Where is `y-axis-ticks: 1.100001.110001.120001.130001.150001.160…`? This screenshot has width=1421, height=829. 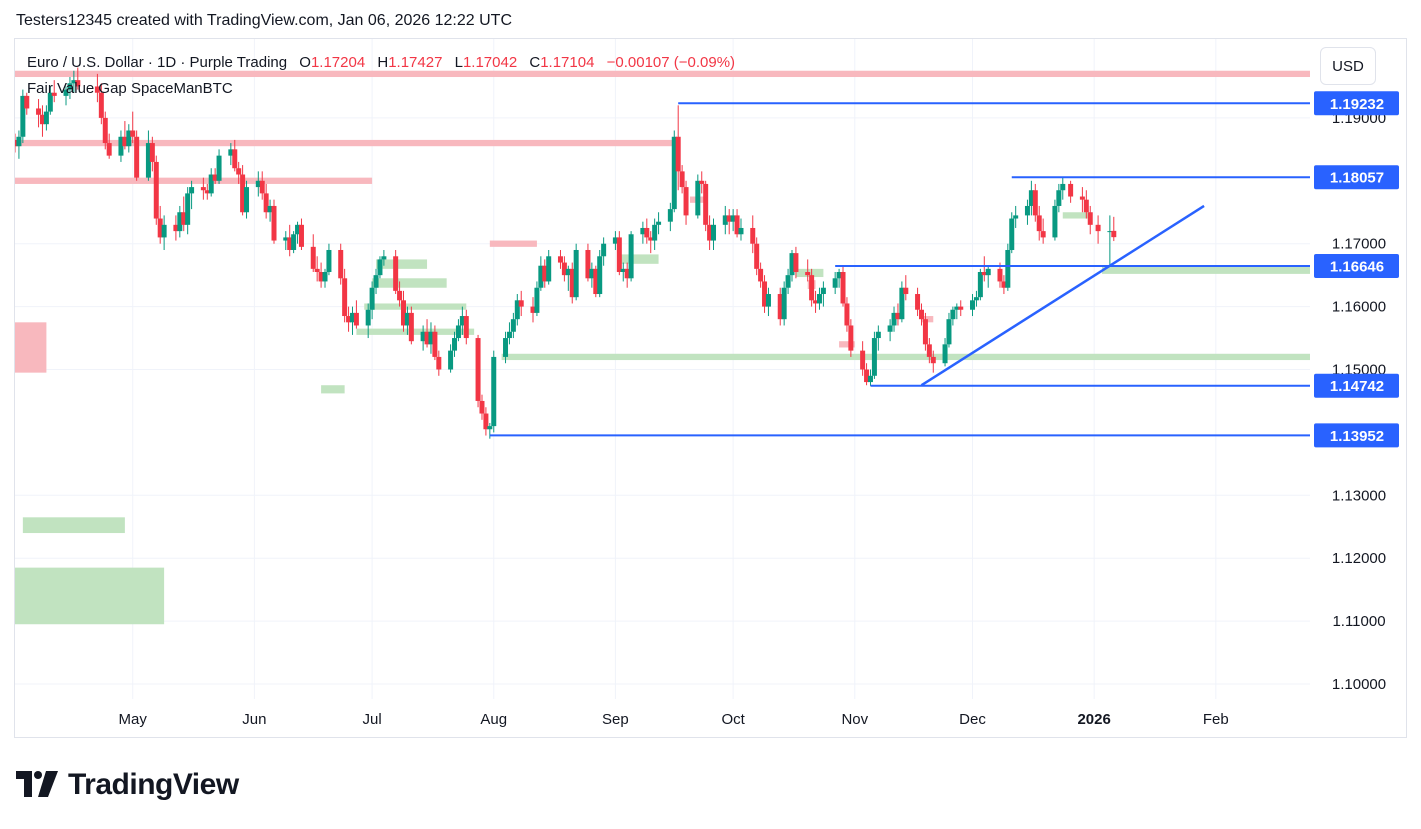 y-axis-ticks: 1.100001.110001.120001.130001.150001.160… is located at coordinates (1359, 401).